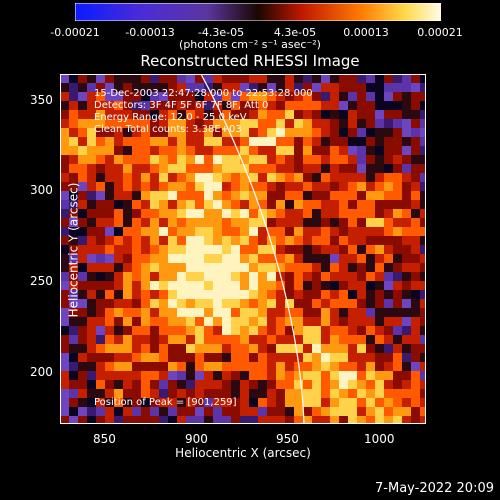  Describe the element at coordinates (221, 32) in the screenshot. I see `colorbar-tick-3: -4.3e-05` at that location.